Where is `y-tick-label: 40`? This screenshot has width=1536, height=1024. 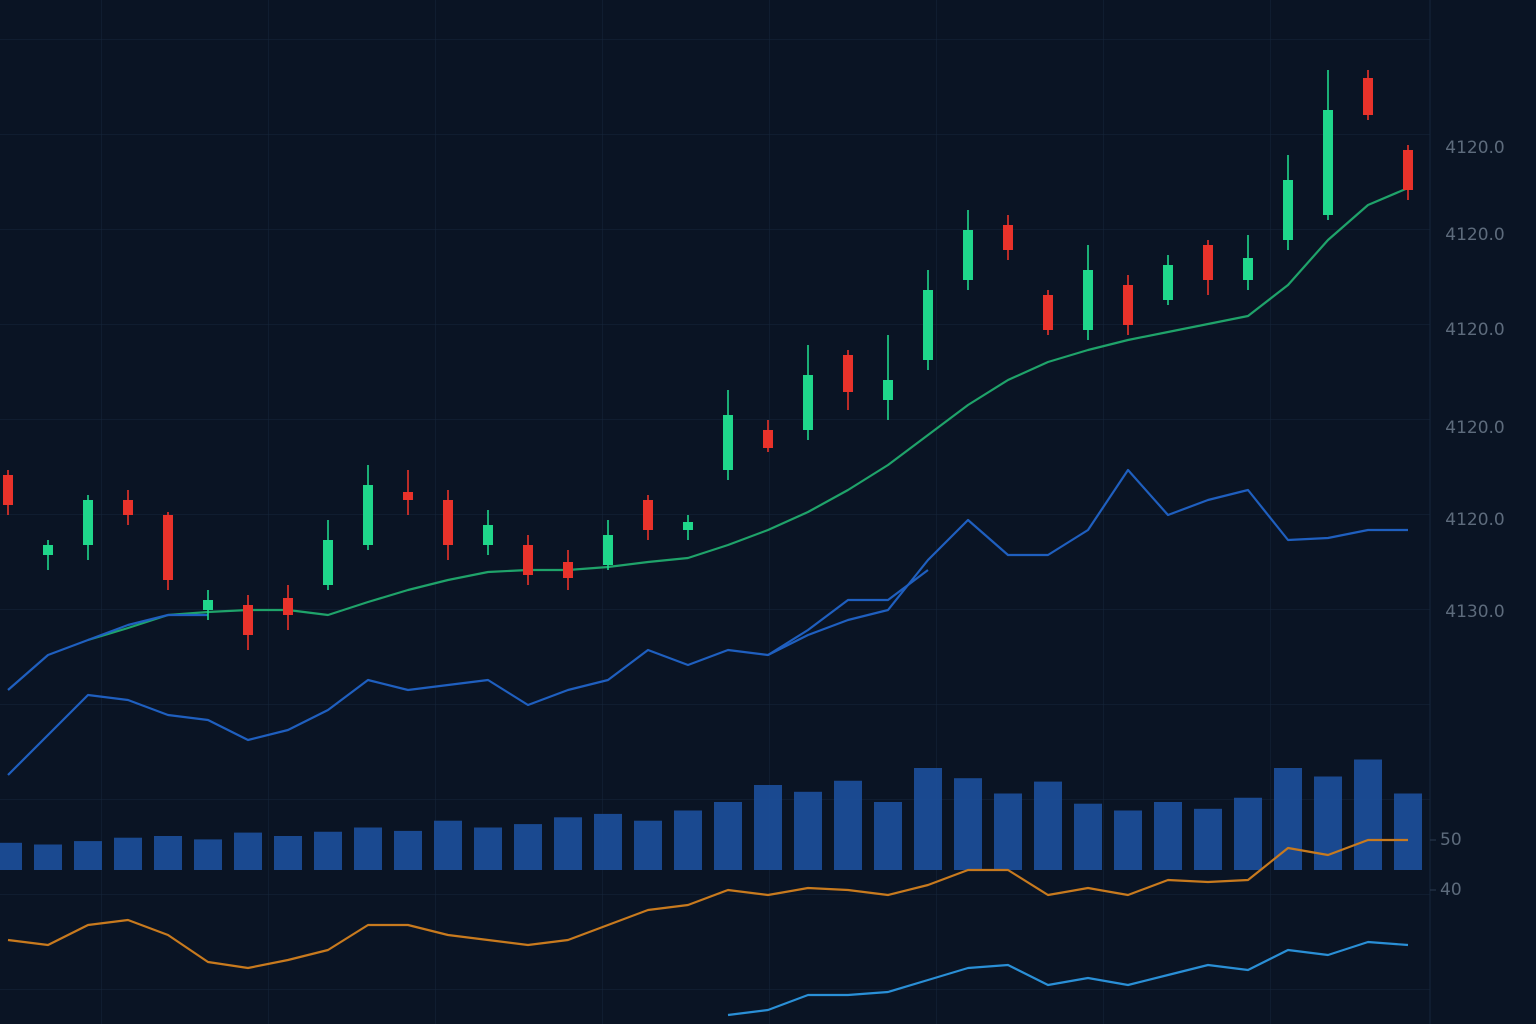 y-tick-label: 40 is located at coordinates (1451, 890).